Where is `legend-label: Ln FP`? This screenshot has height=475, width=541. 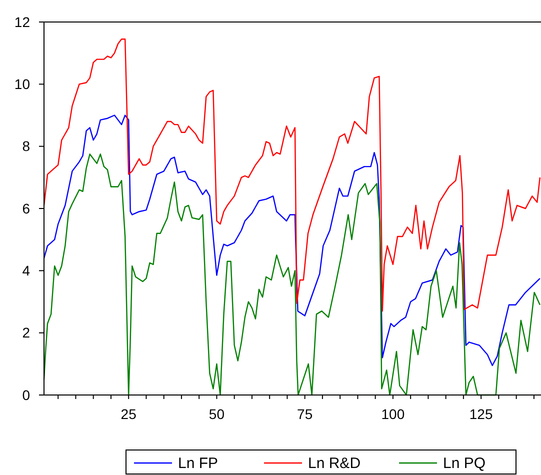
legend-label: Ln FP is located at coordinates (198, 463).